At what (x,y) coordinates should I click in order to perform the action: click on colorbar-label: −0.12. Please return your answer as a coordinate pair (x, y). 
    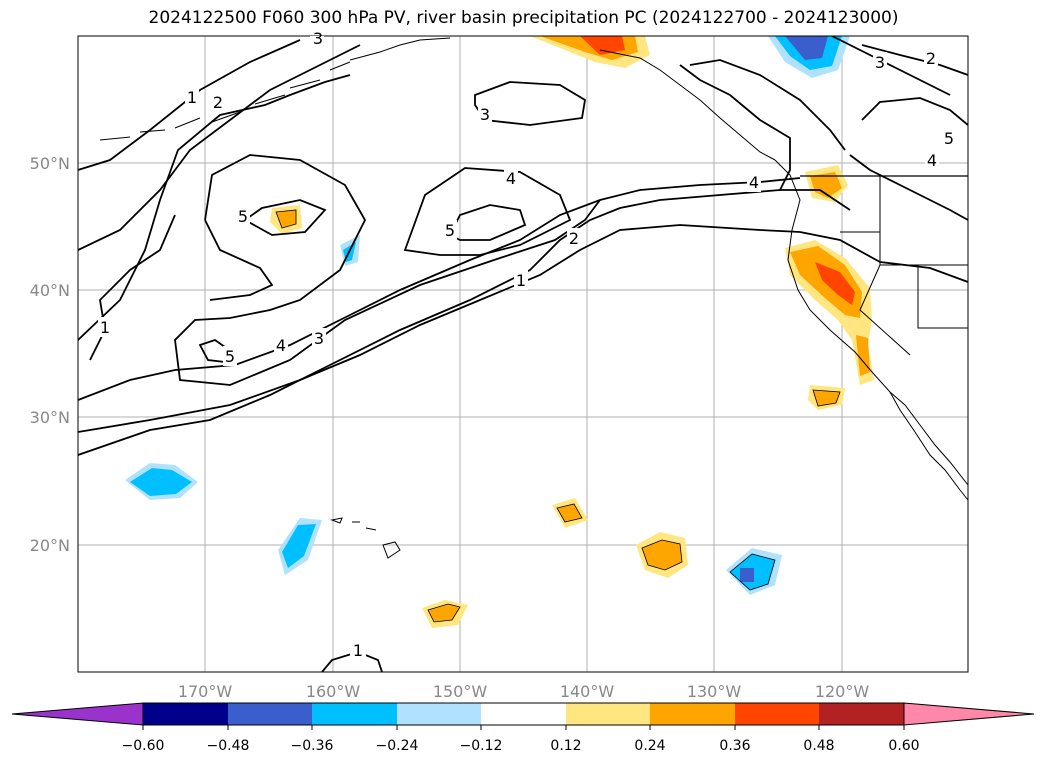
    Looking at the image, I should click on (481, 746).